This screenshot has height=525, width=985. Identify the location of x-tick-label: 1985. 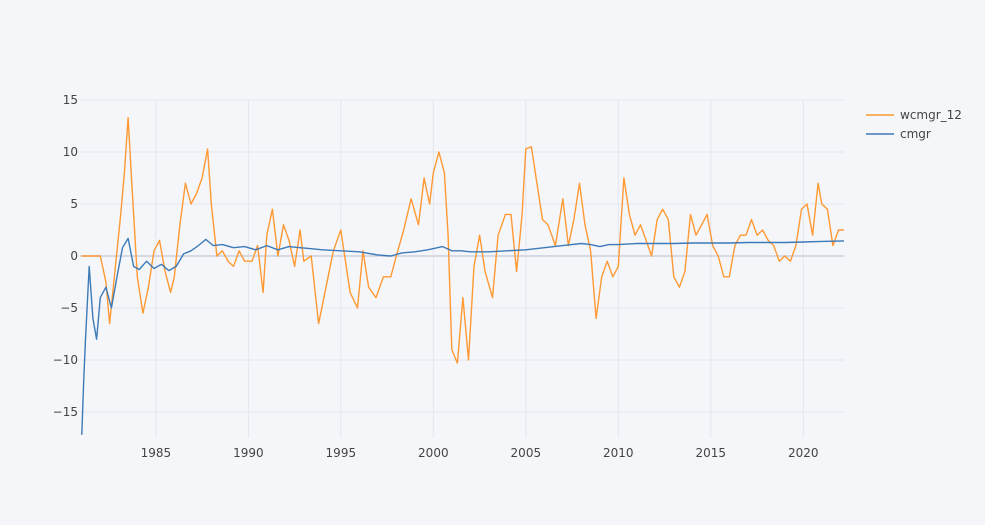
(156, 453).